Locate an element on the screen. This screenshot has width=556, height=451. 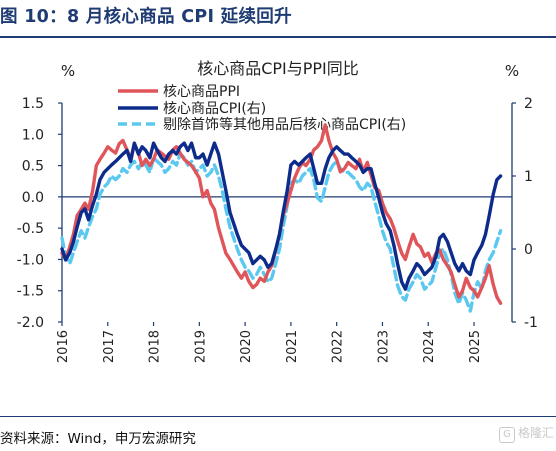
legend: 核心商品PPI 核心商品CPI(右) 剔除首饰等其他用品后核心商品CPI(右) is located at coordinates (262, 108).